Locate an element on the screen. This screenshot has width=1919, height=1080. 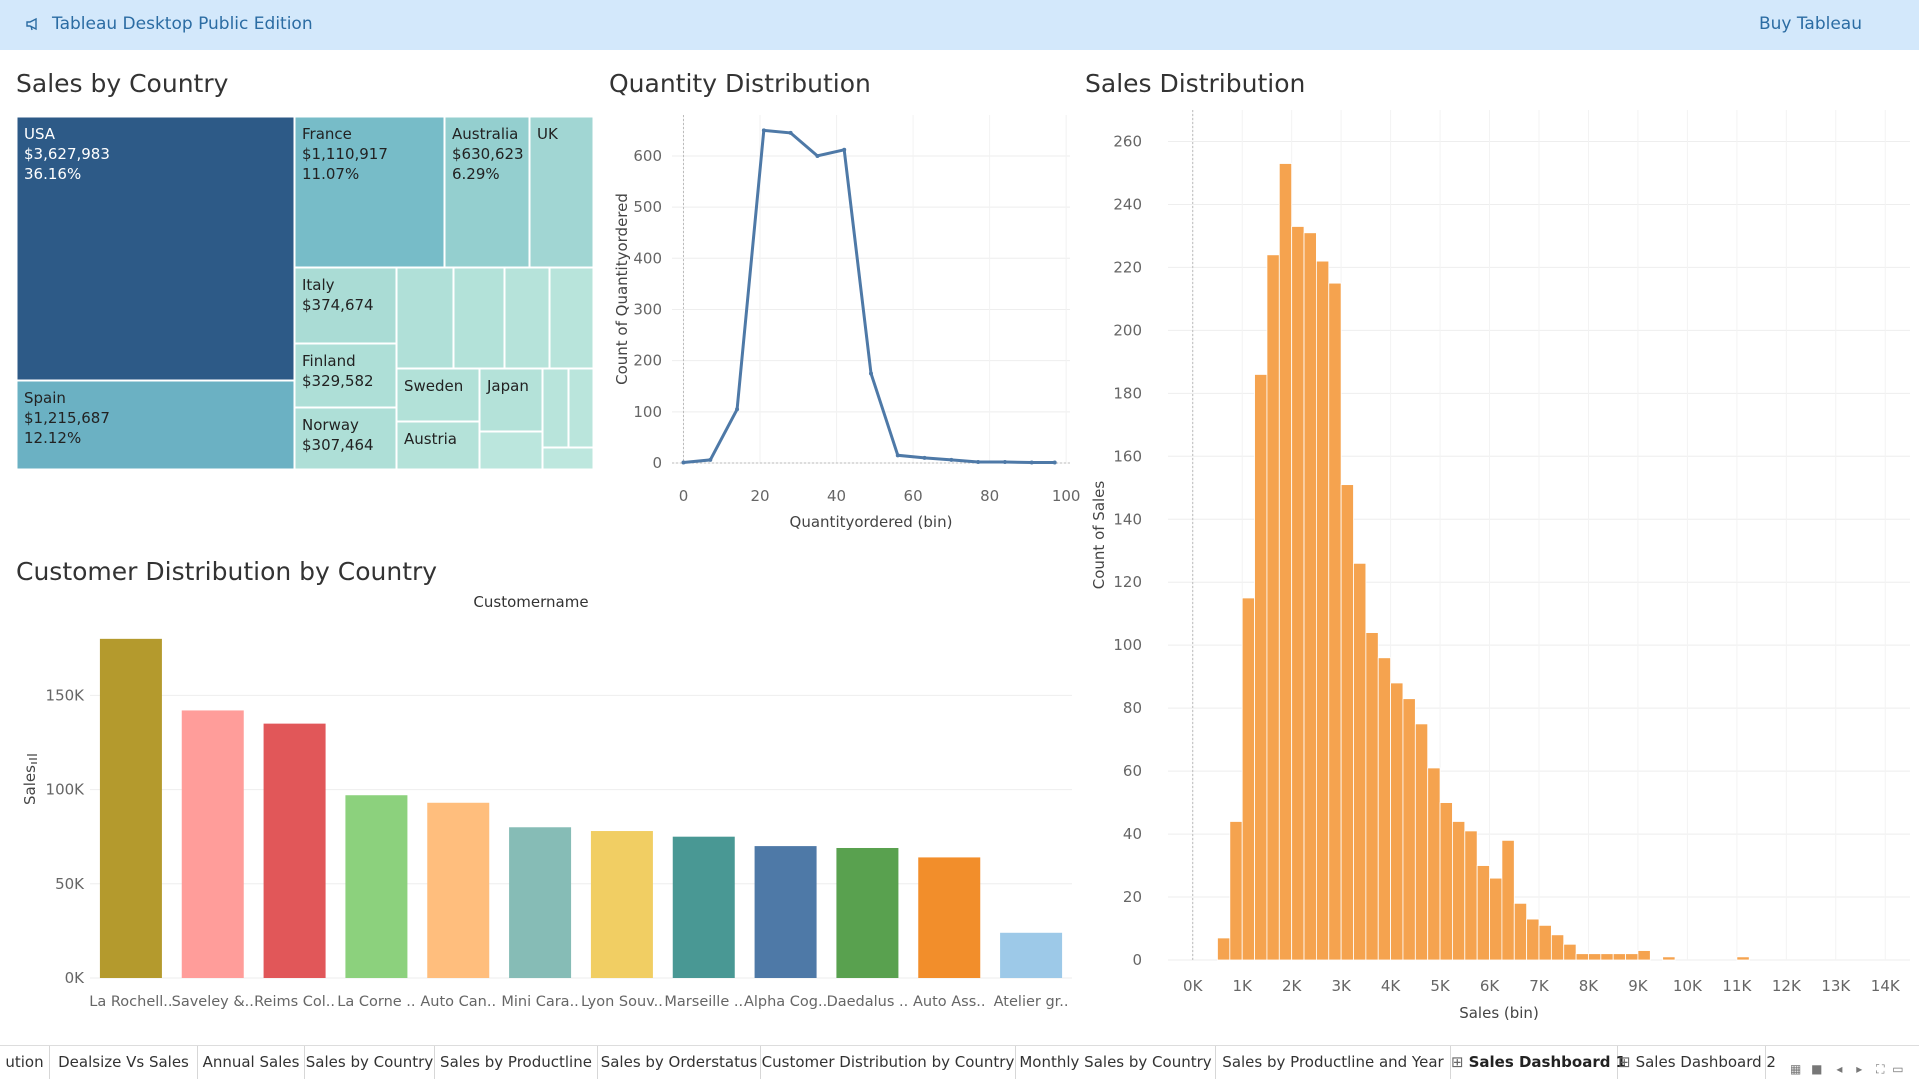
treemap-cell-norway: Norway $307,464 is located at coordinates (345, 438).